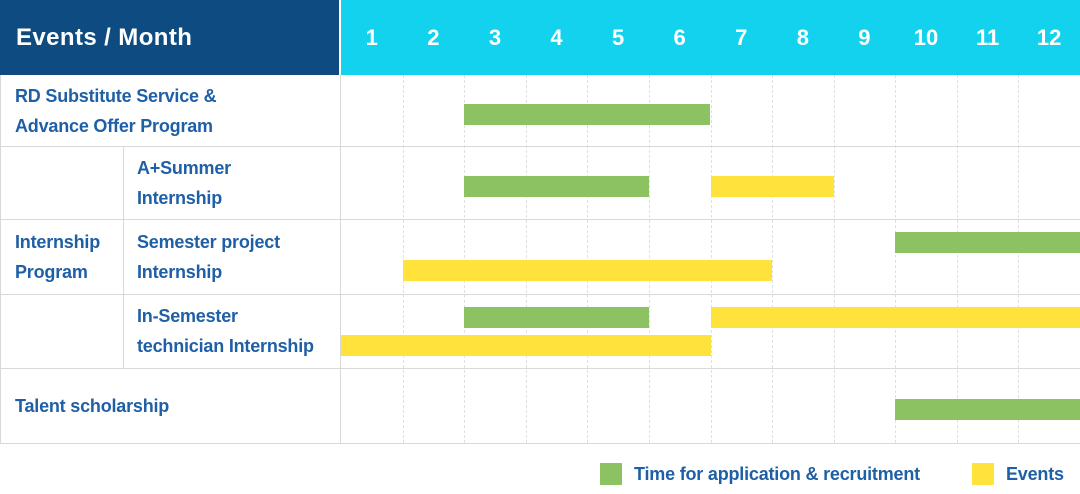 The image size is (1080, 494). Describe the element at coordinates (231, 256) in the screenshot. I see `row-label-semester-project-internship: Semester project Internship` at that location.